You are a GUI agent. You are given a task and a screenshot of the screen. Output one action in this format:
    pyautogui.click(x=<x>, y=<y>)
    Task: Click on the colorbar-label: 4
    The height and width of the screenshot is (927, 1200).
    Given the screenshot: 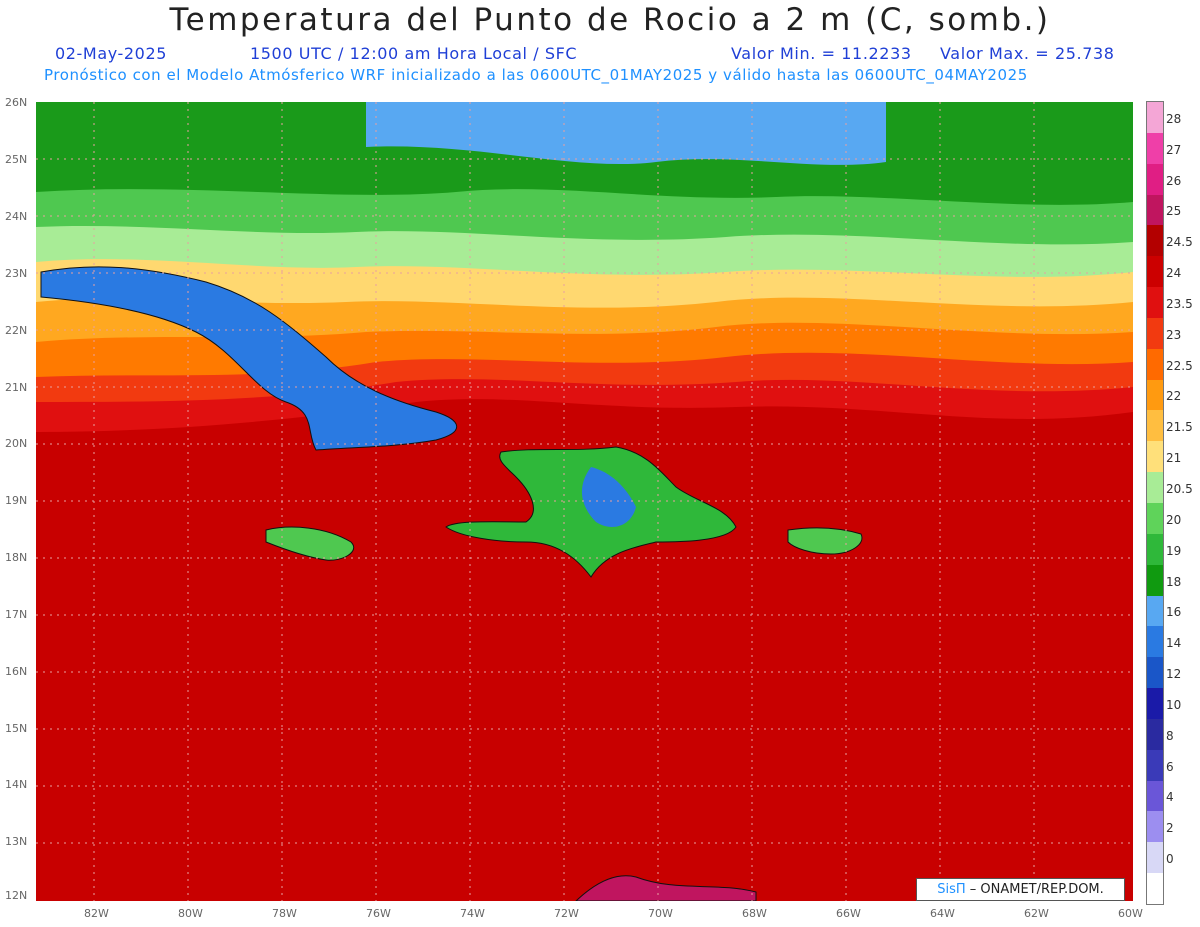 What is the action you would take?
    pyautogui.click(x=1170, y=797)
    